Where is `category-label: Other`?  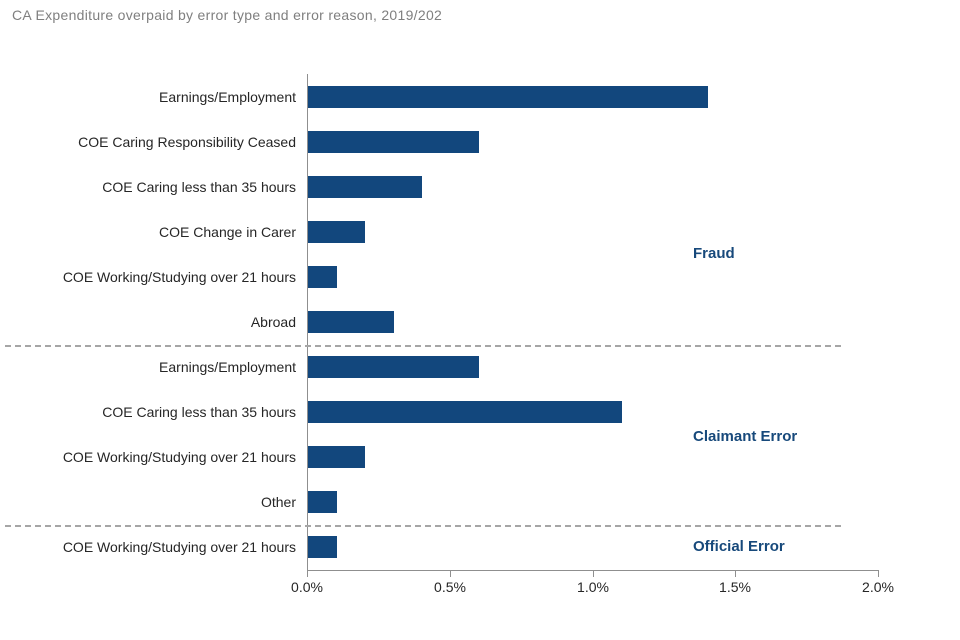
category-label: Other is located at coordinates (278, 502).